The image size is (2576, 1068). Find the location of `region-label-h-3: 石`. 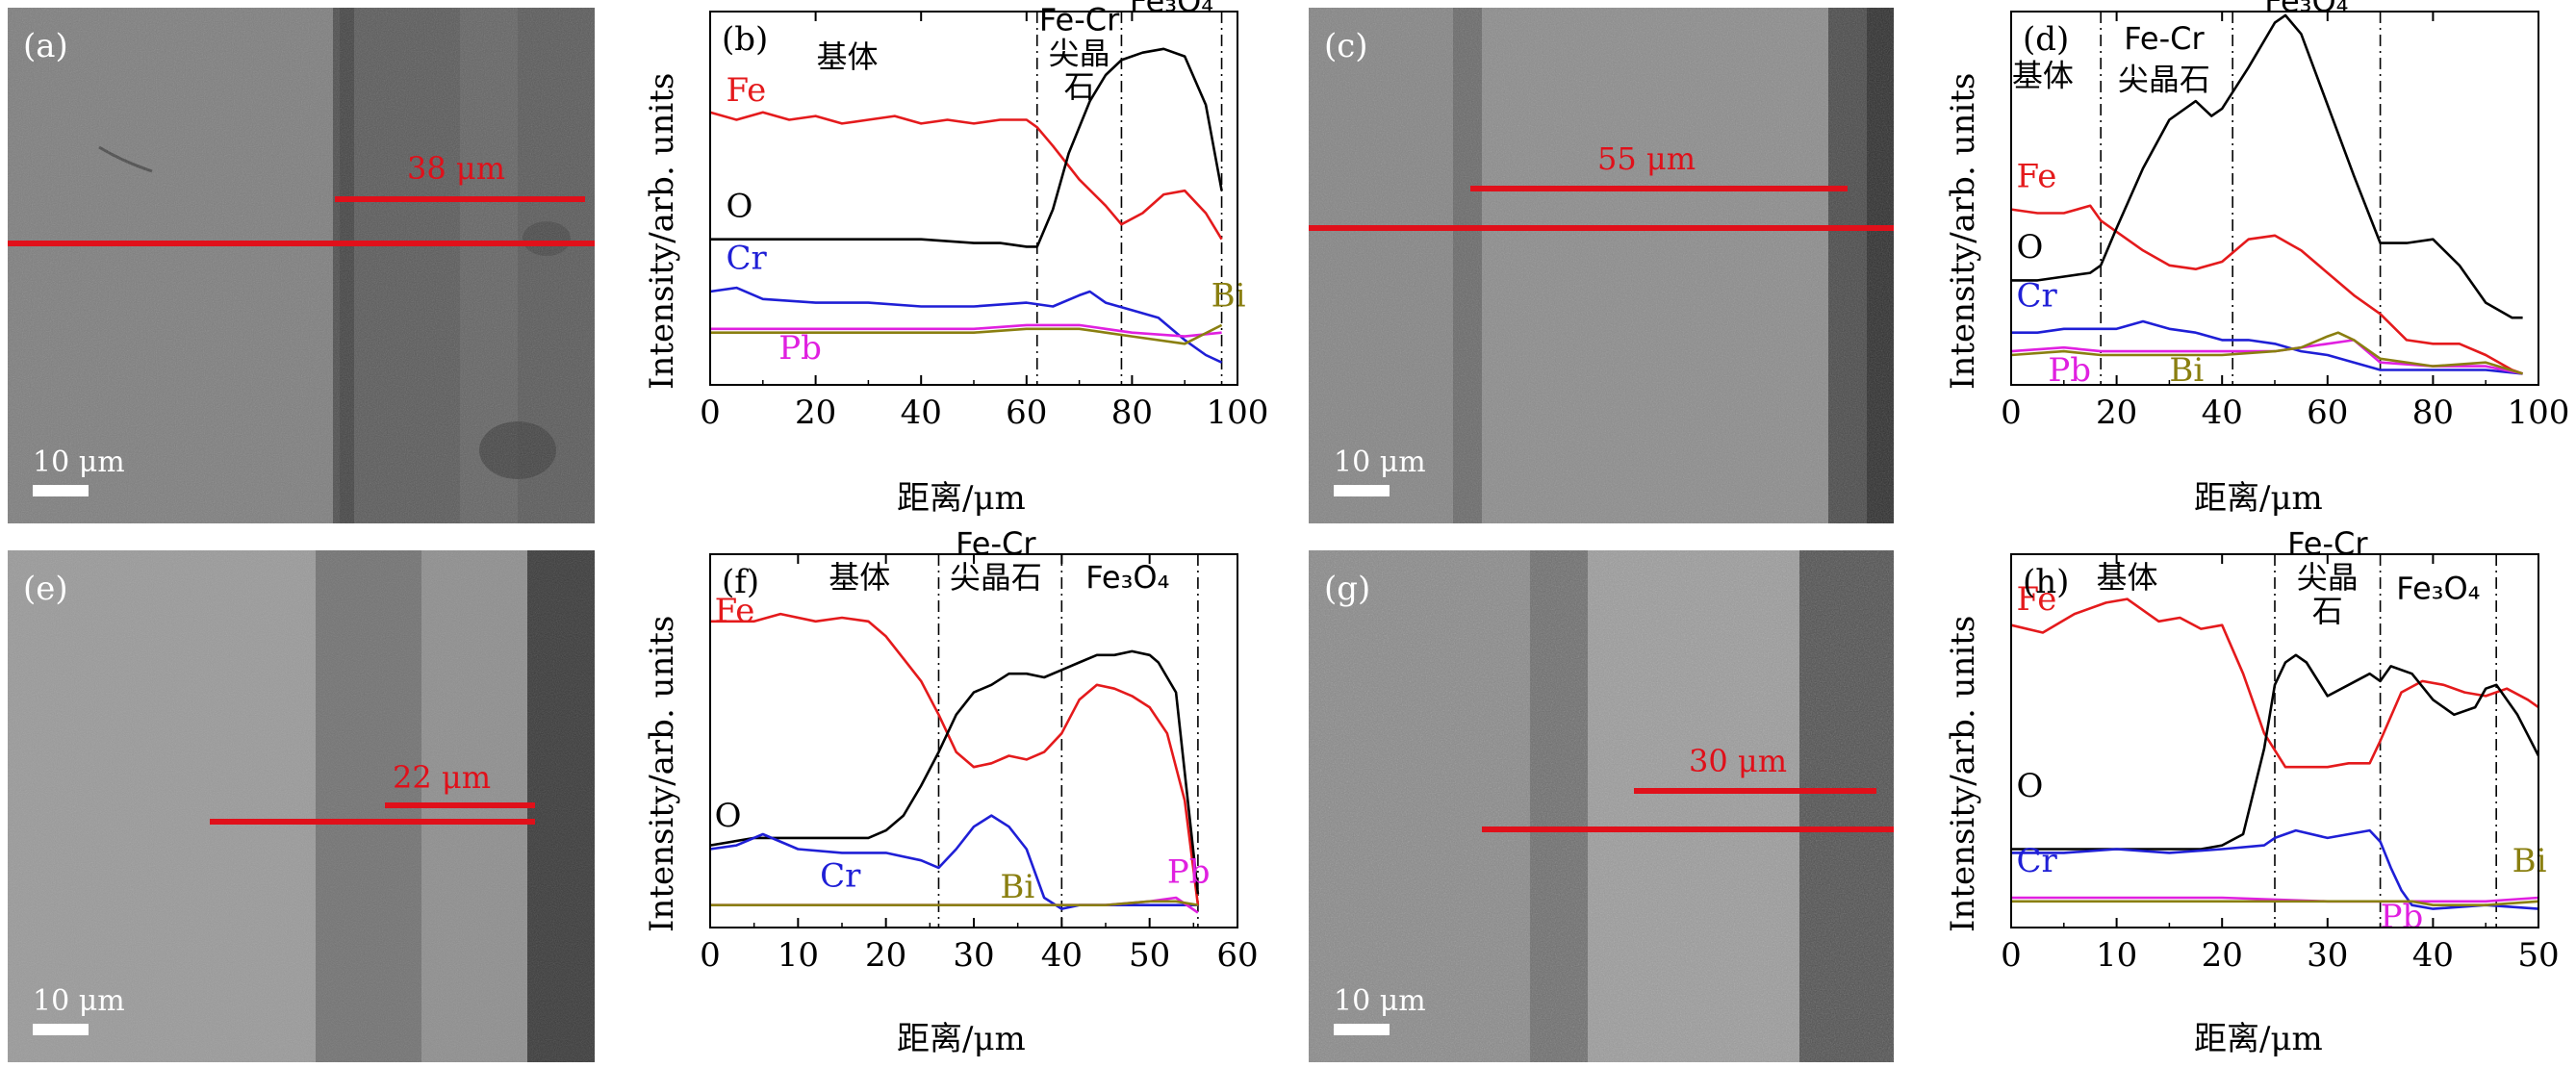

region-label-h-3: 石 is located at coordinates (2327, 611).